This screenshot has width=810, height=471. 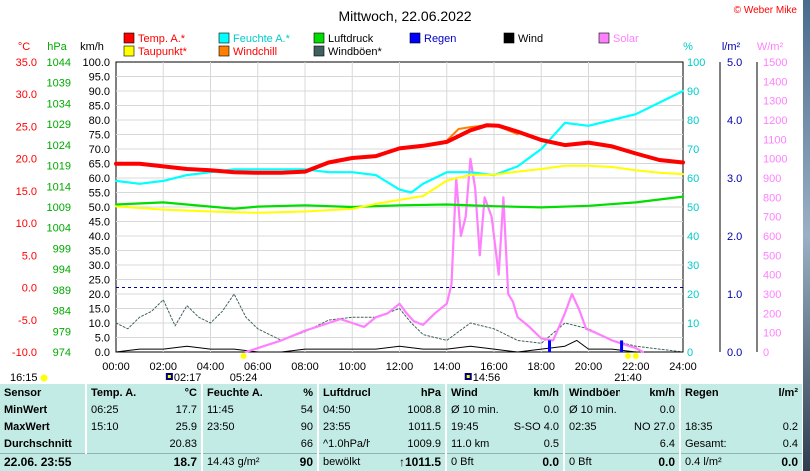 I want to click on tick-label: 30.0, so click(x=99, y=266).